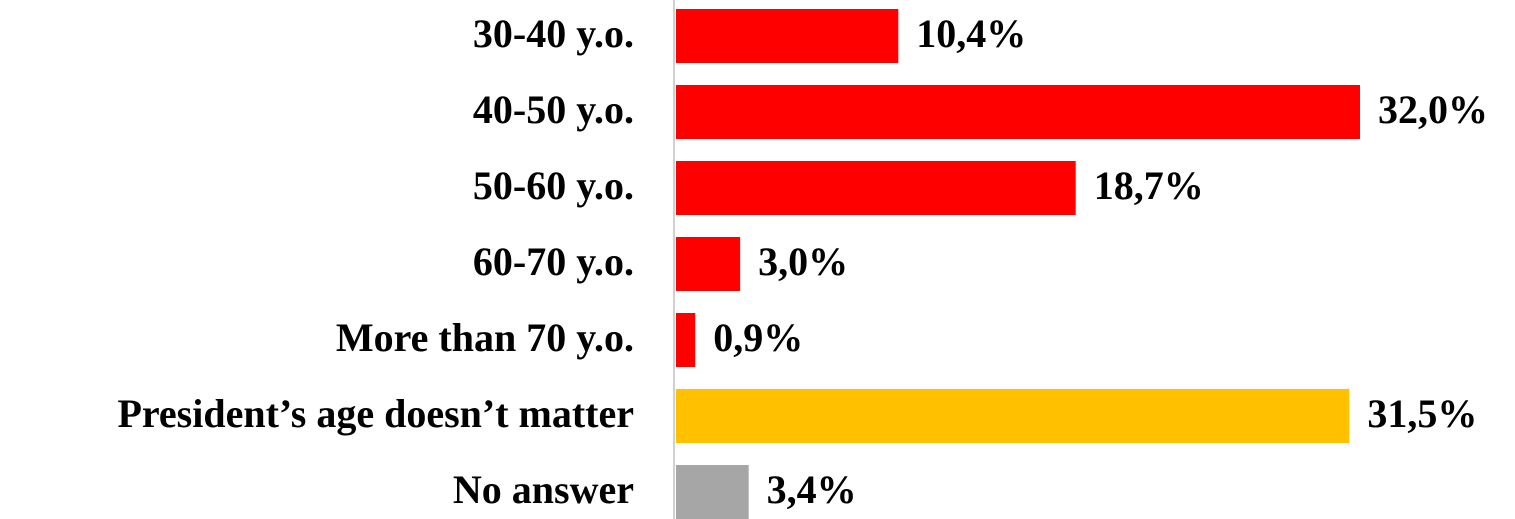 Image resolution: width=1515 pixels, height=519 pixels. What do you see at coordinates (553, 261) in the screenshot?
I see `category-label: 60-70 y.o.` at bounding box center [553, 261].